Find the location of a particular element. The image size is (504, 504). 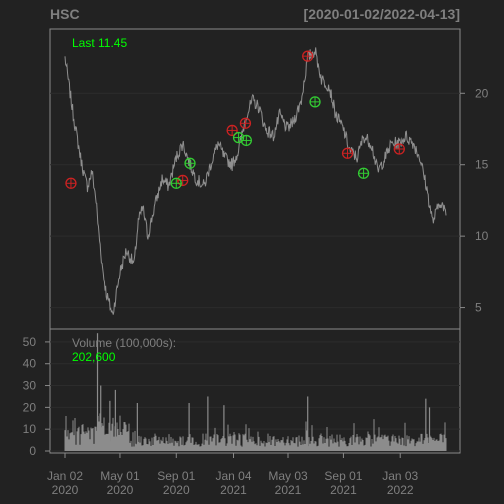

volume-y-tick-label: 30 is located at coordinates (30, 386).